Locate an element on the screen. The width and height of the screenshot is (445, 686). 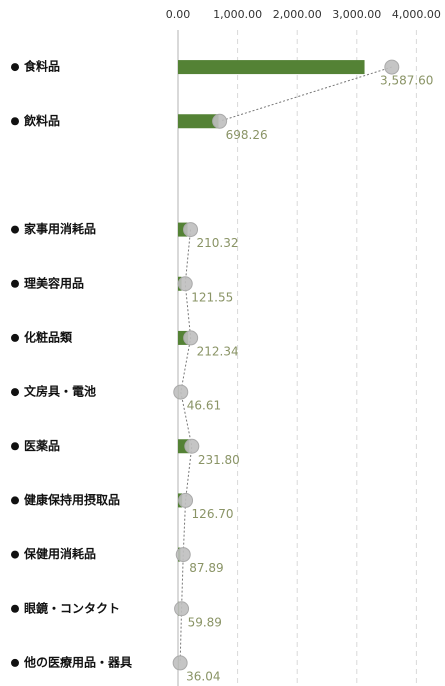
x-tick-label: 4,000.00 is located at coordinates (416, 14).